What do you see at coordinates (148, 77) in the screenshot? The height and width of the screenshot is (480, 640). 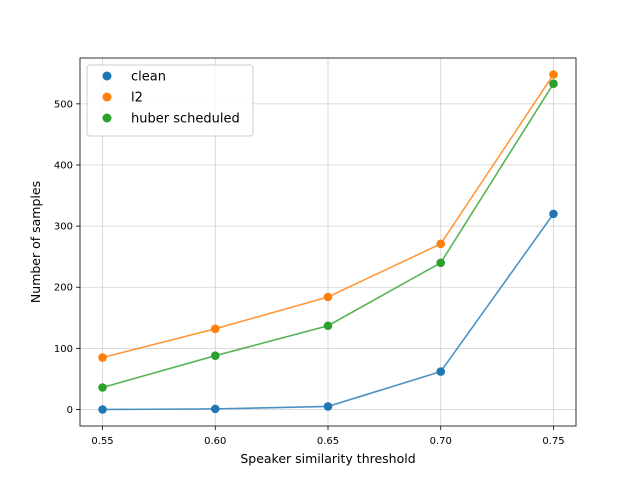 I see `legend-label-clean: clean` at bounding box center [148, 77].